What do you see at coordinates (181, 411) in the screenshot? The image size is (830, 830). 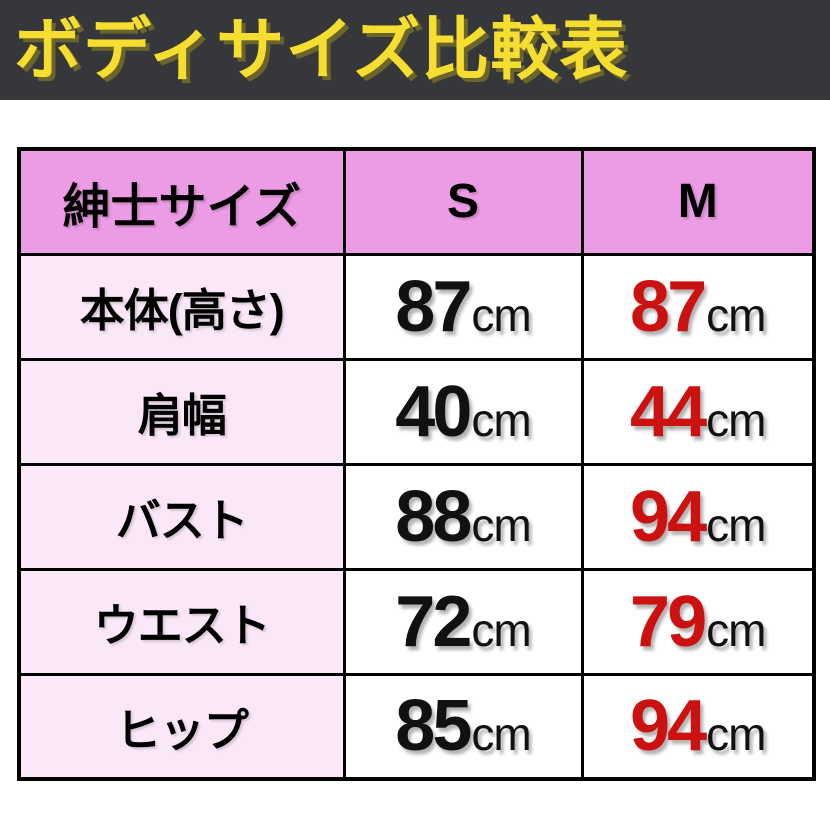 I see `row-label: 肩幅` at bounding box center [181, 411].